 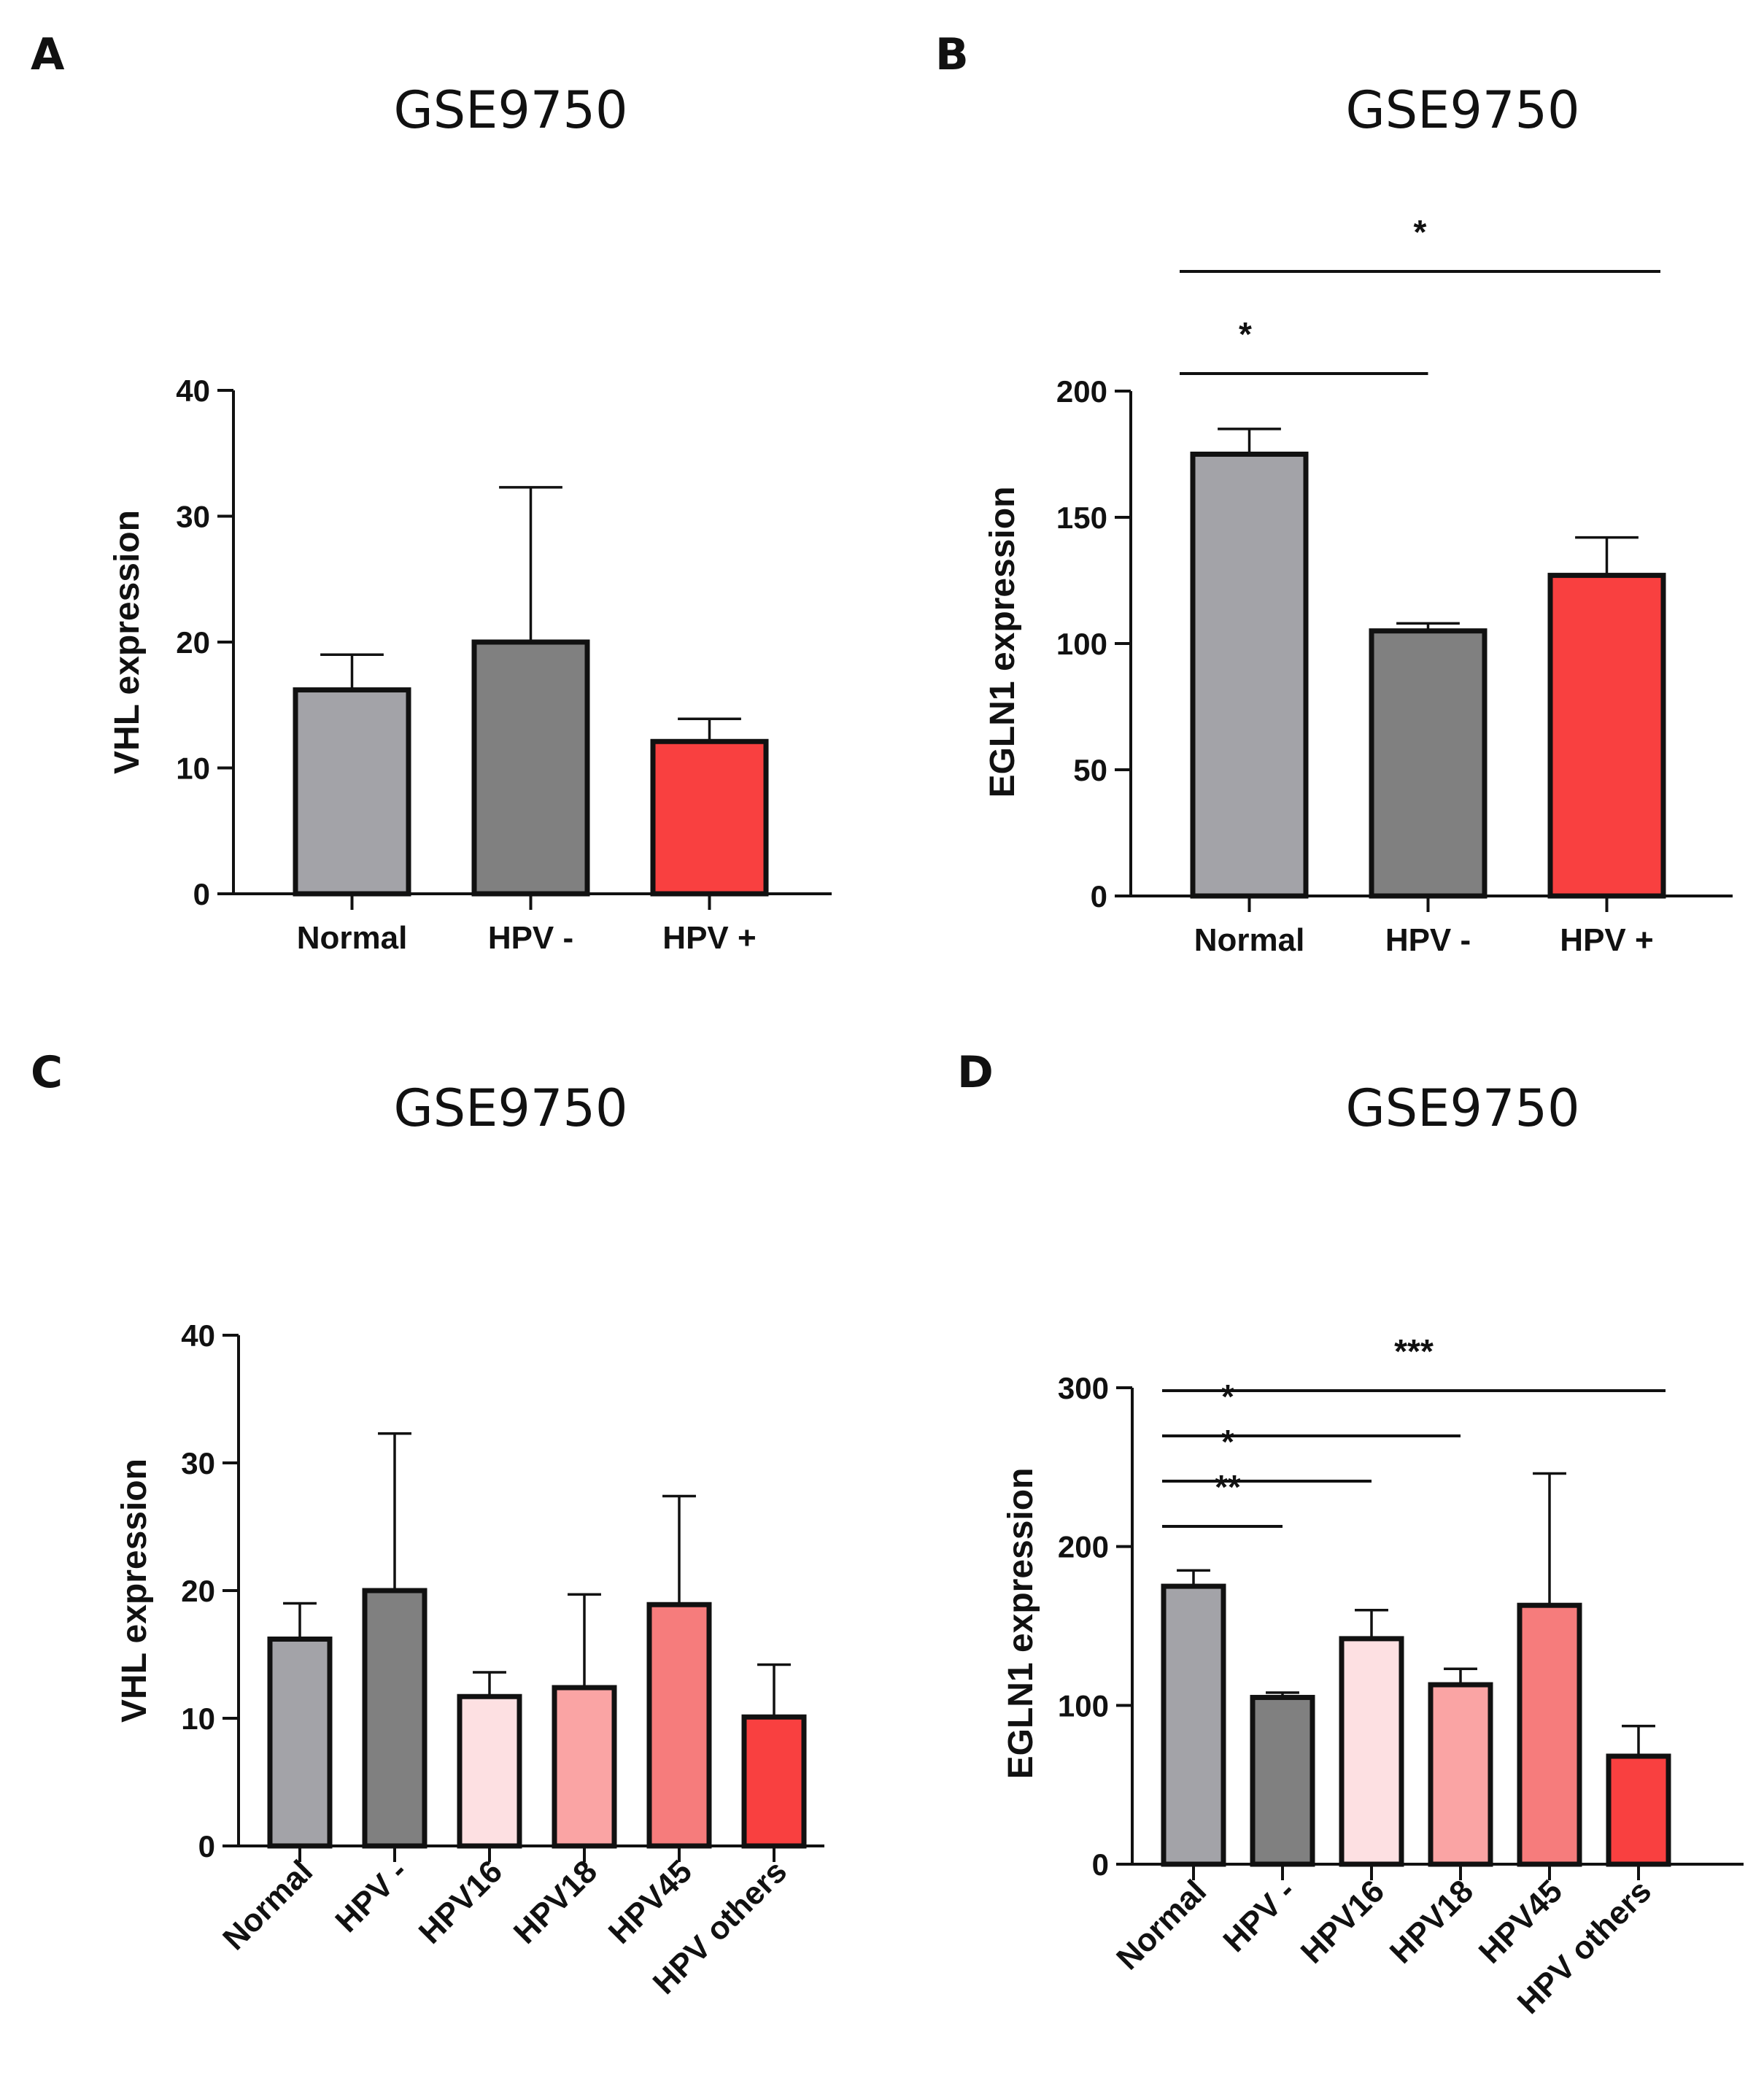 I want to click on significance-label: ***, so click(x=1414, y=1351).